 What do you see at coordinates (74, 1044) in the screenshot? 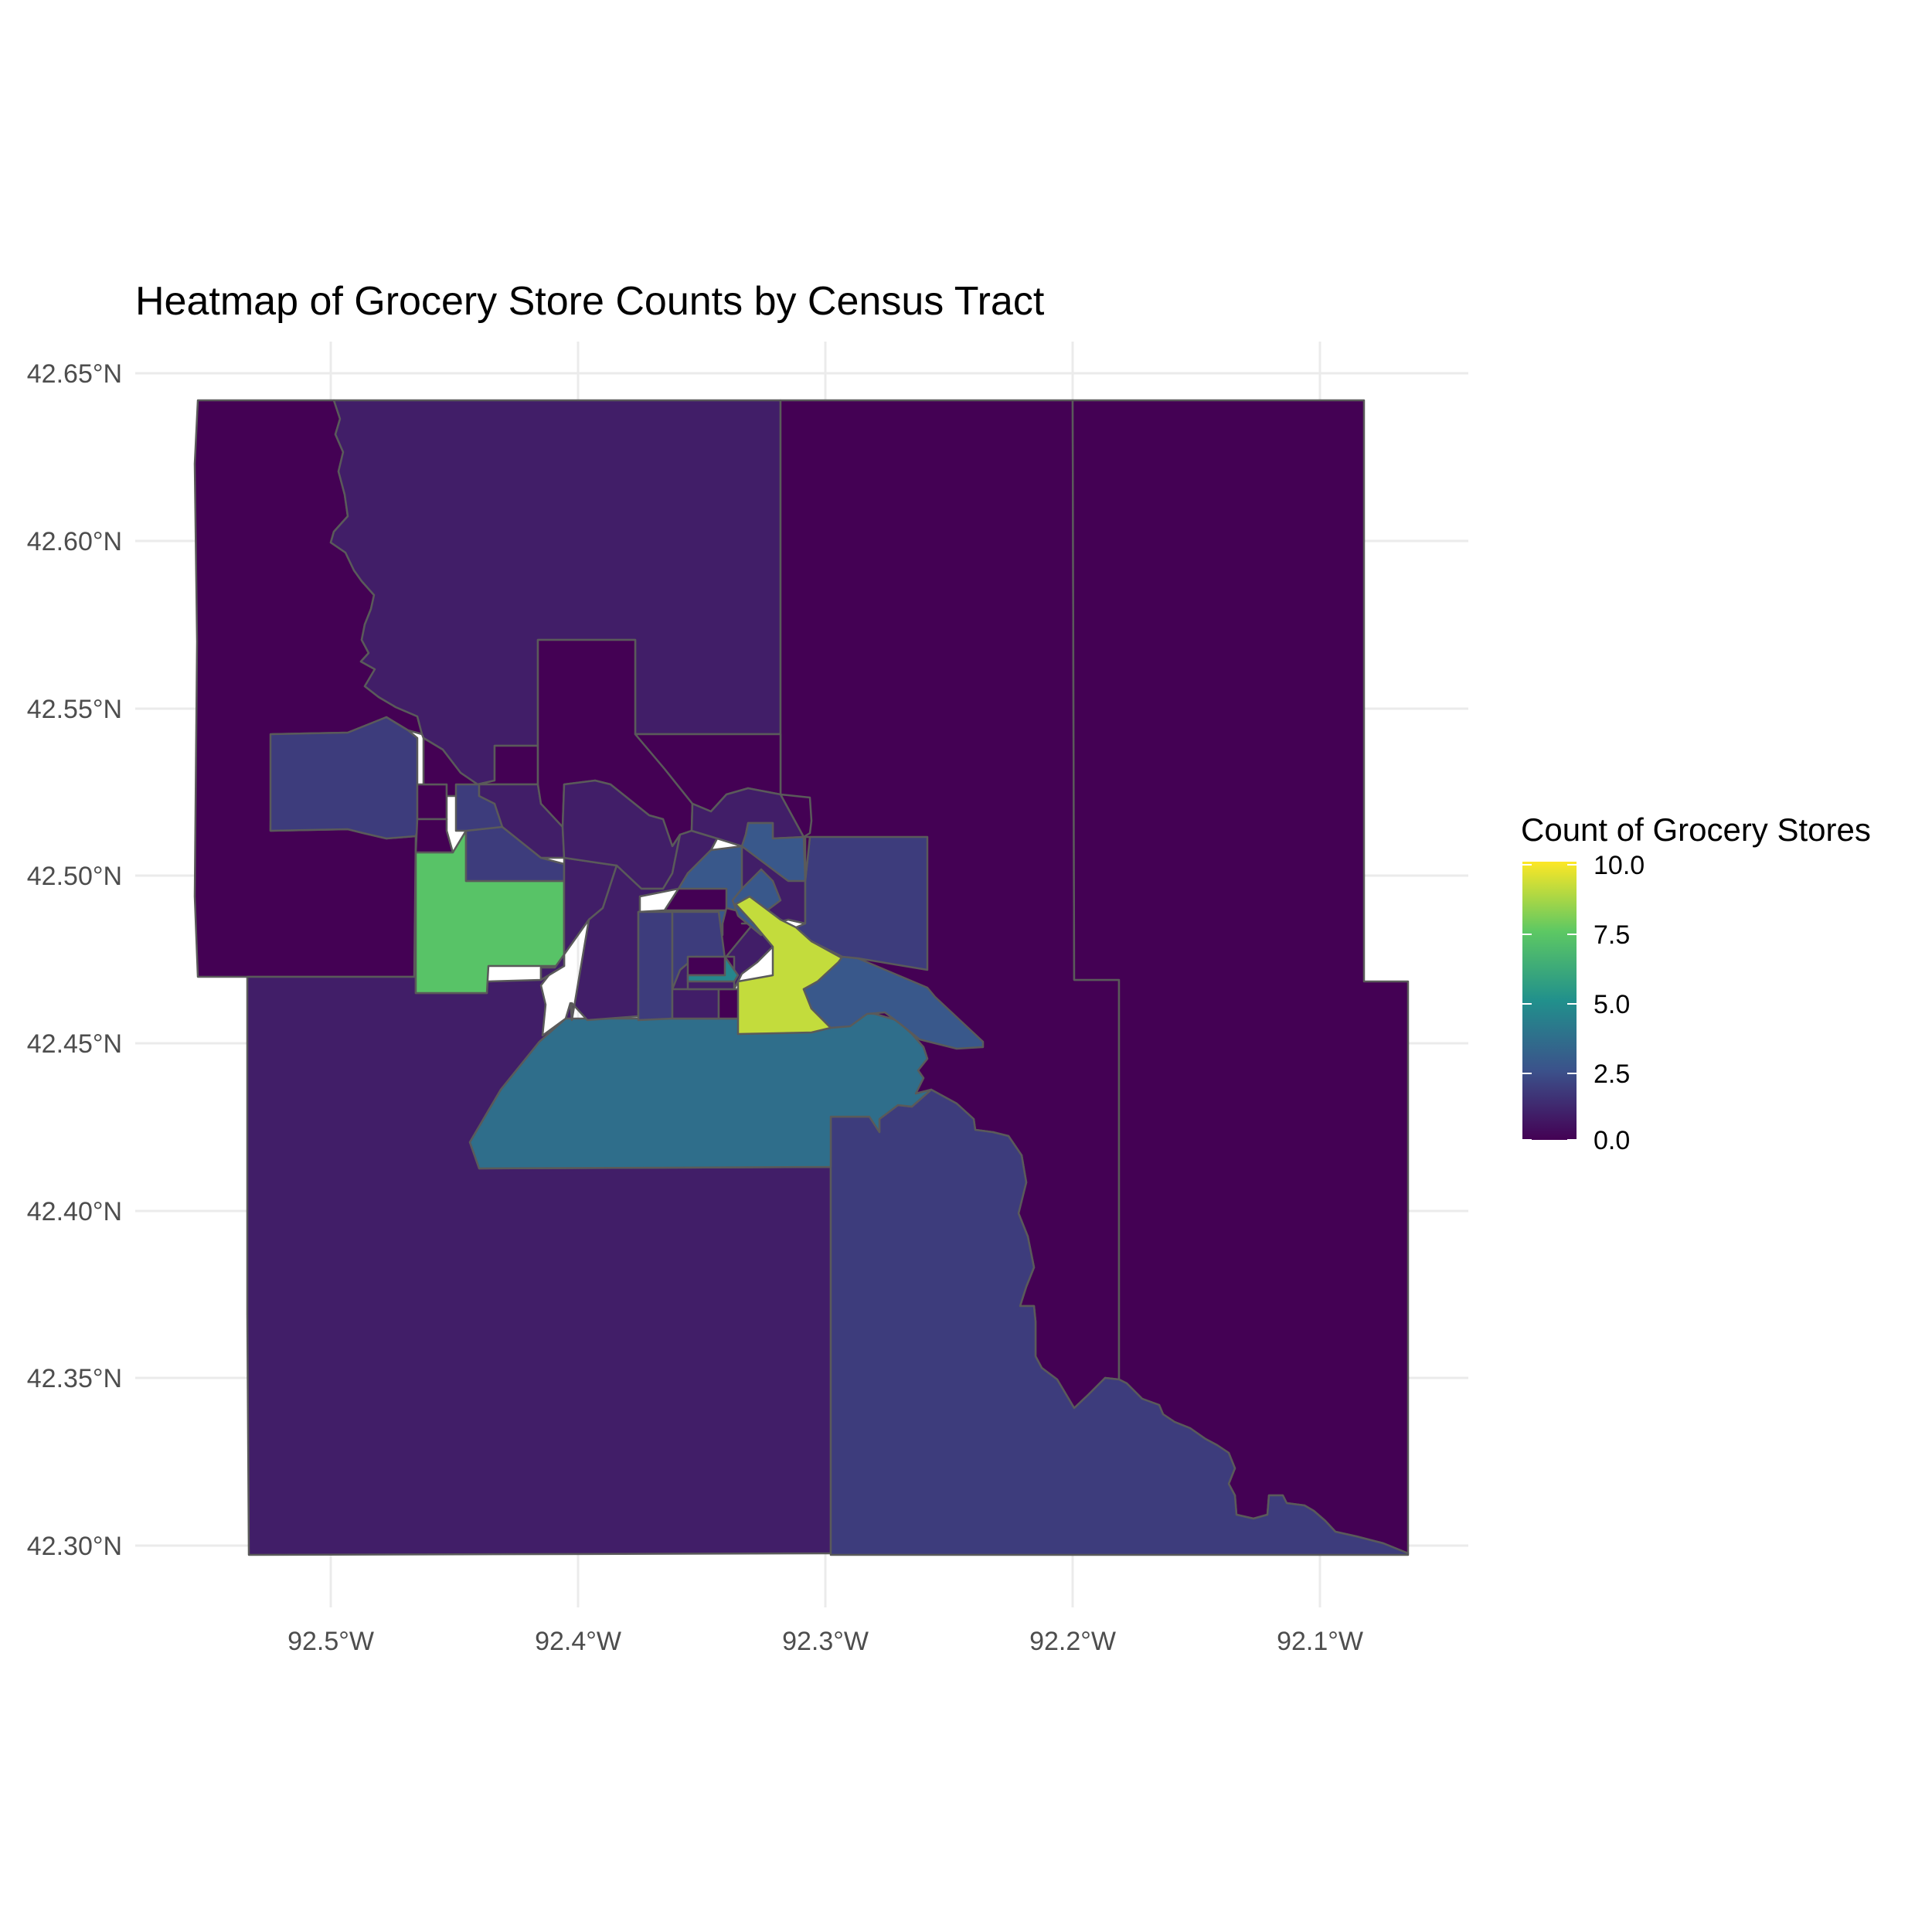
I see `y-tick-label: 42.45°N` at bounding box center [74, 1044].